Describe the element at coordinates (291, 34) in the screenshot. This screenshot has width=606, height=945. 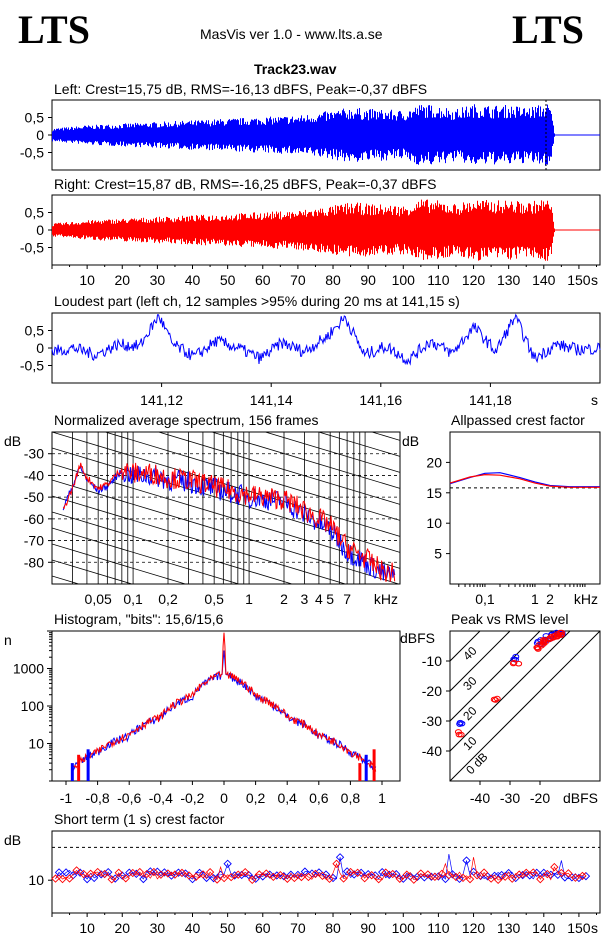
I see `app-title: MasVis ver 1.0 - www.lts.a.se` at that location.